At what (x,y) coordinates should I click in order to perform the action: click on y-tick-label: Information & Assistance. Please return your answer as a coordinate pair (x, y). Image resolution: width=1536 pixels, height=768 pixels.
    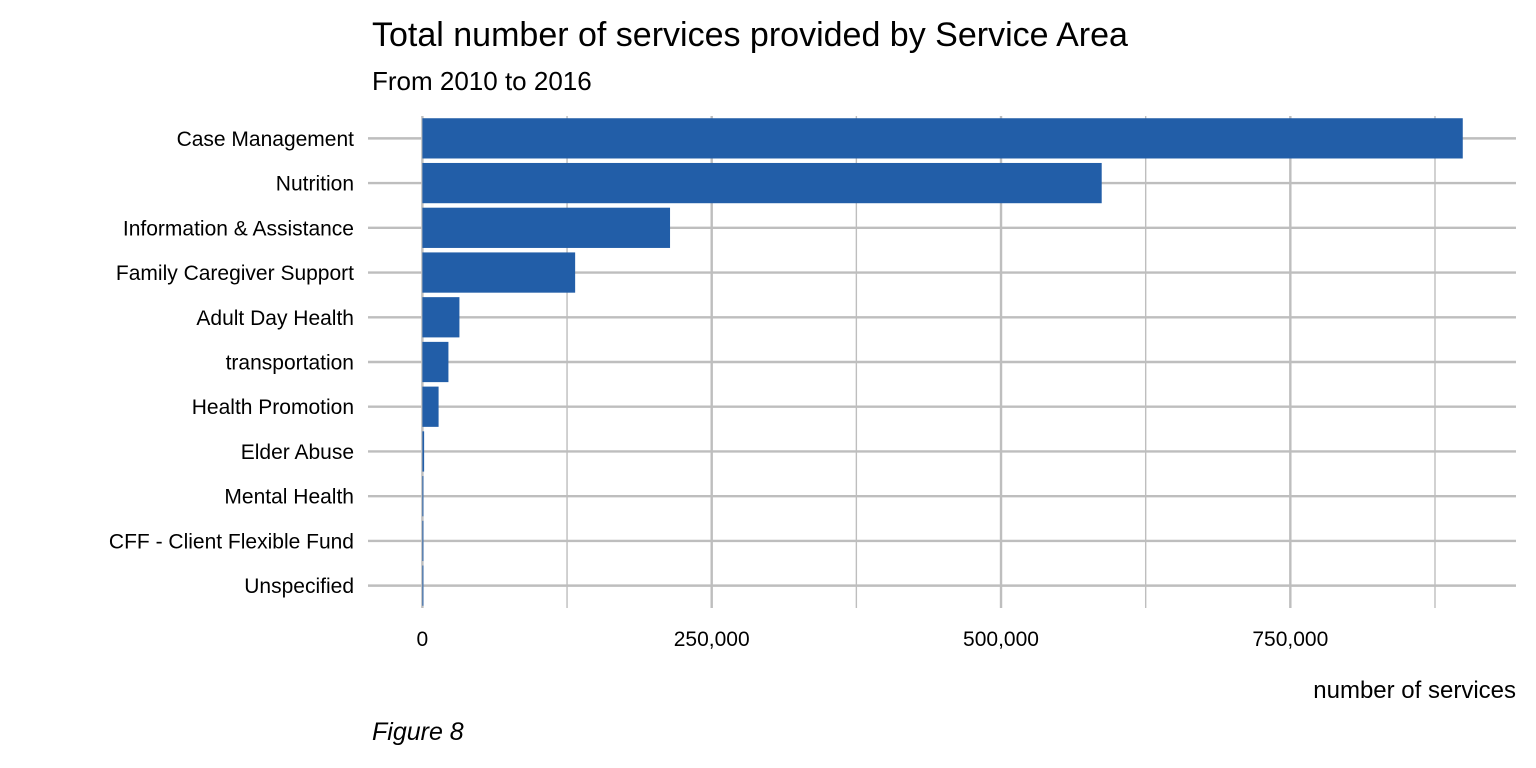
    Looking at the image, I should click on (238, 228).